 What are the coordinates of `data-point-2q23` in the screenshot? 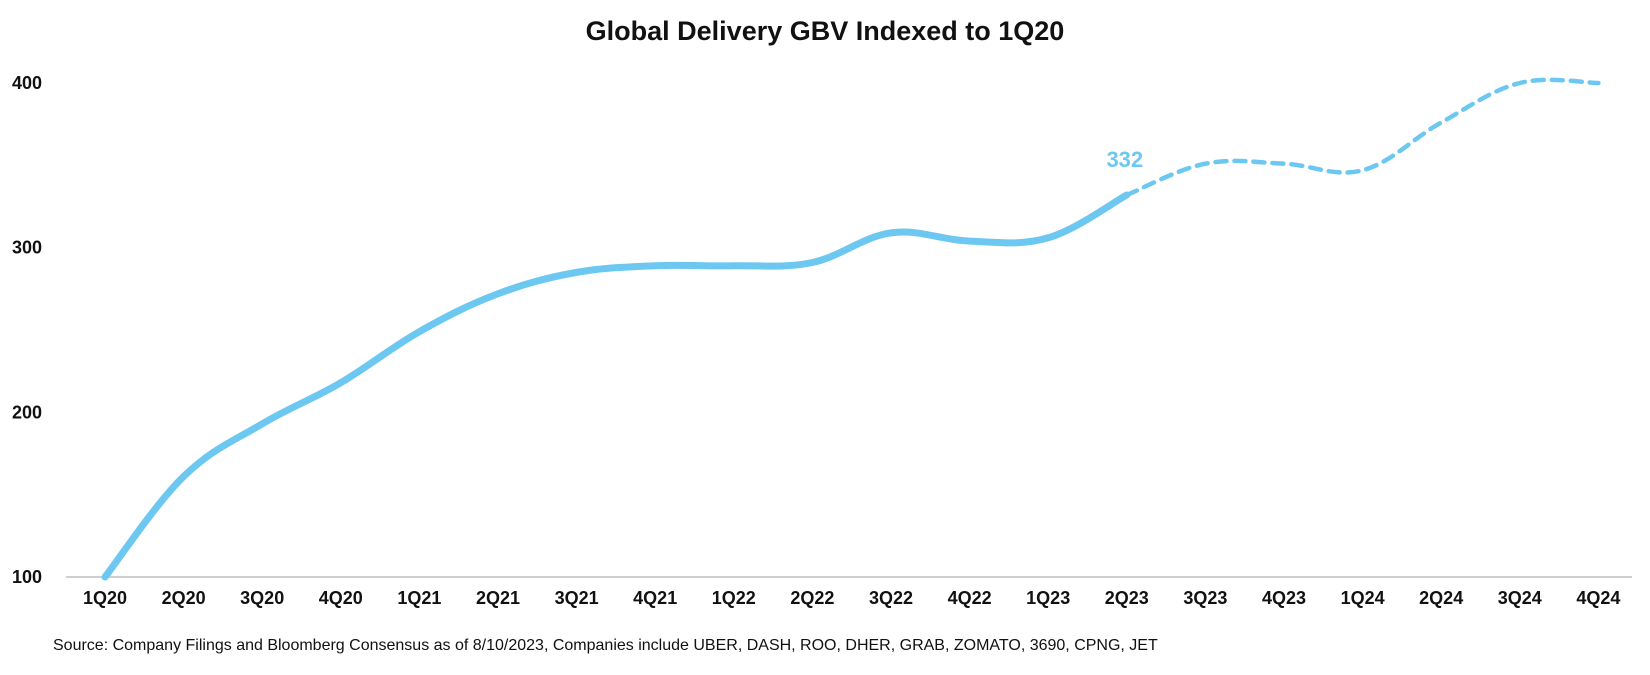 It's located at (1127, 195).